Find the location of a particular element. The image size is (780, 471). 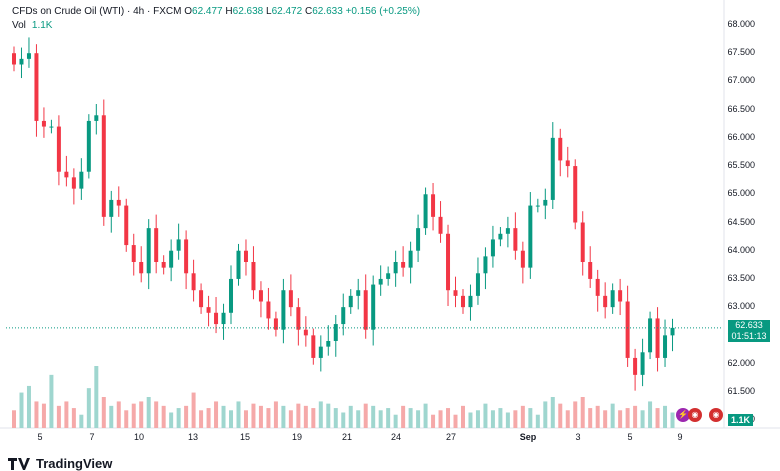

change-value: +0.156 (+0.25%) is located at coordinates (383, 11).